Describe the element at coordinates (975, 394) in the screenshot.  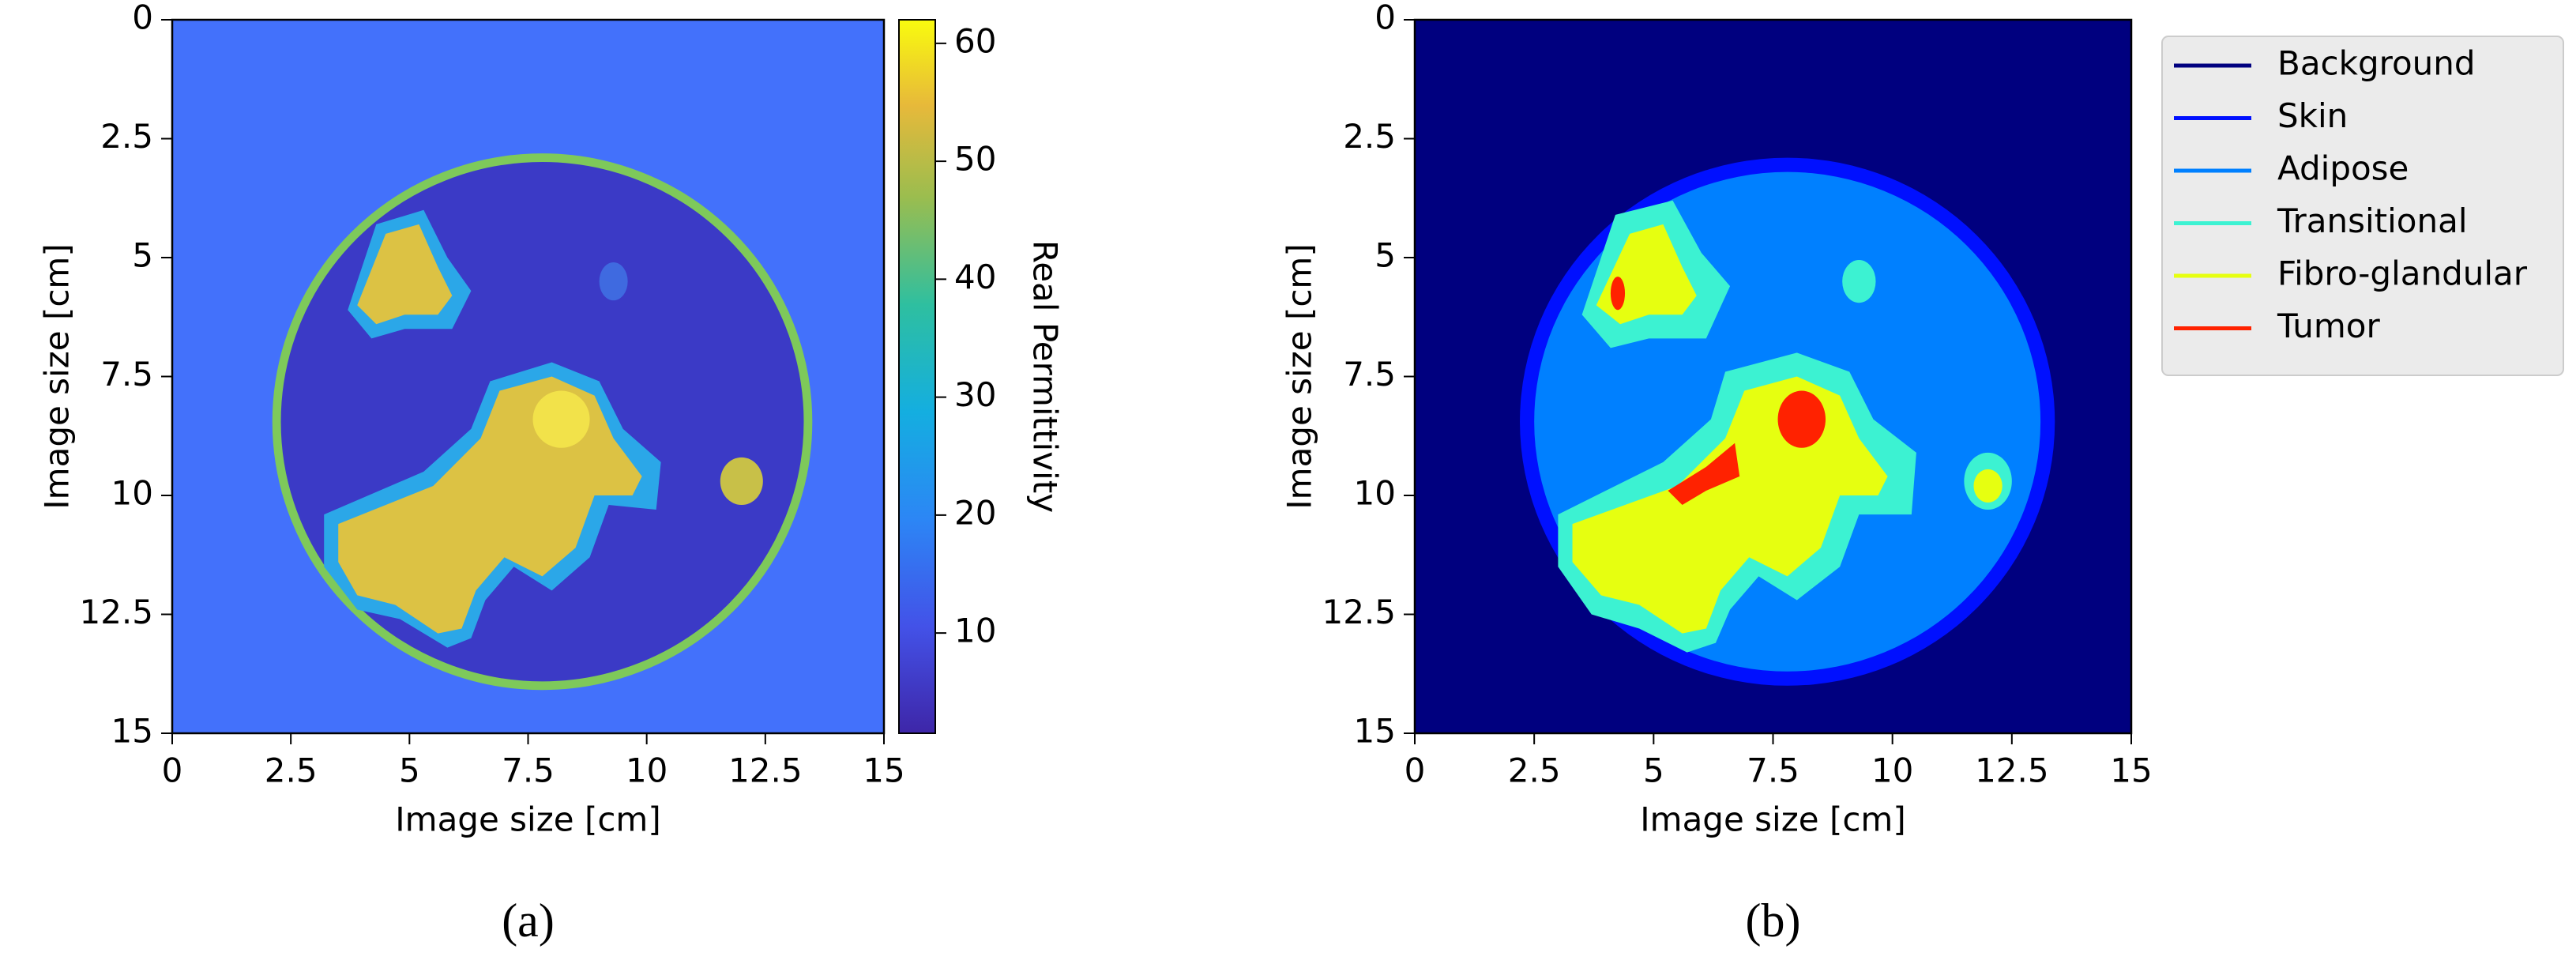
I see `colorbar-tick-label: 30` at that location.